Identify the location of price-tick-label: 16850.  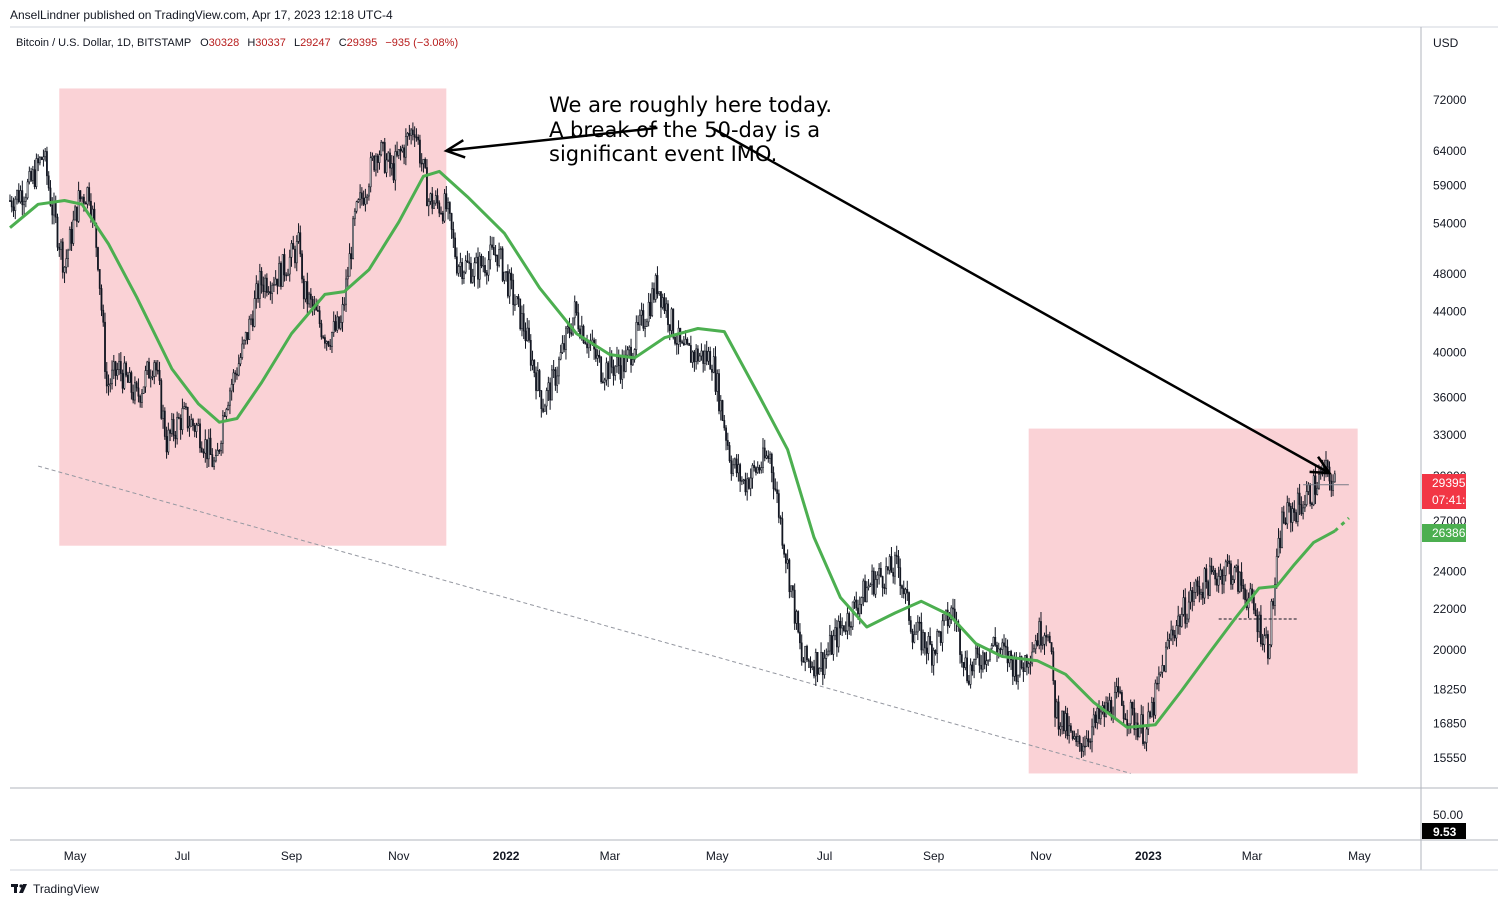
(1450, 724).